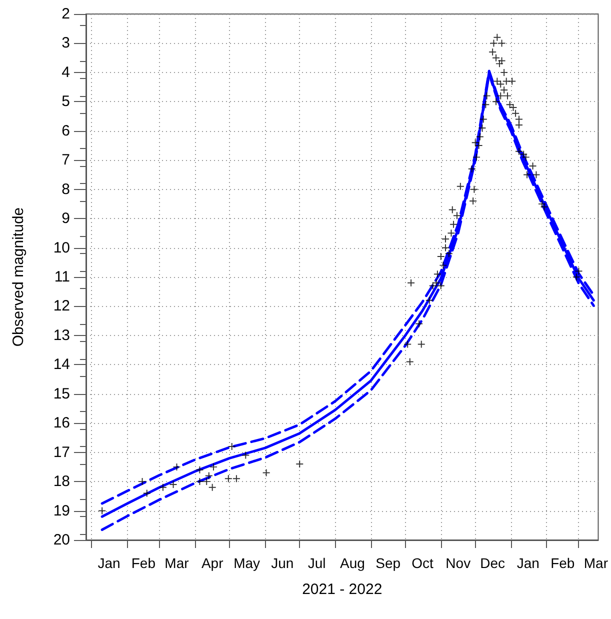 The image size is (611, 619). I want to click on x-tick-label: Dec, so click(493, 563).